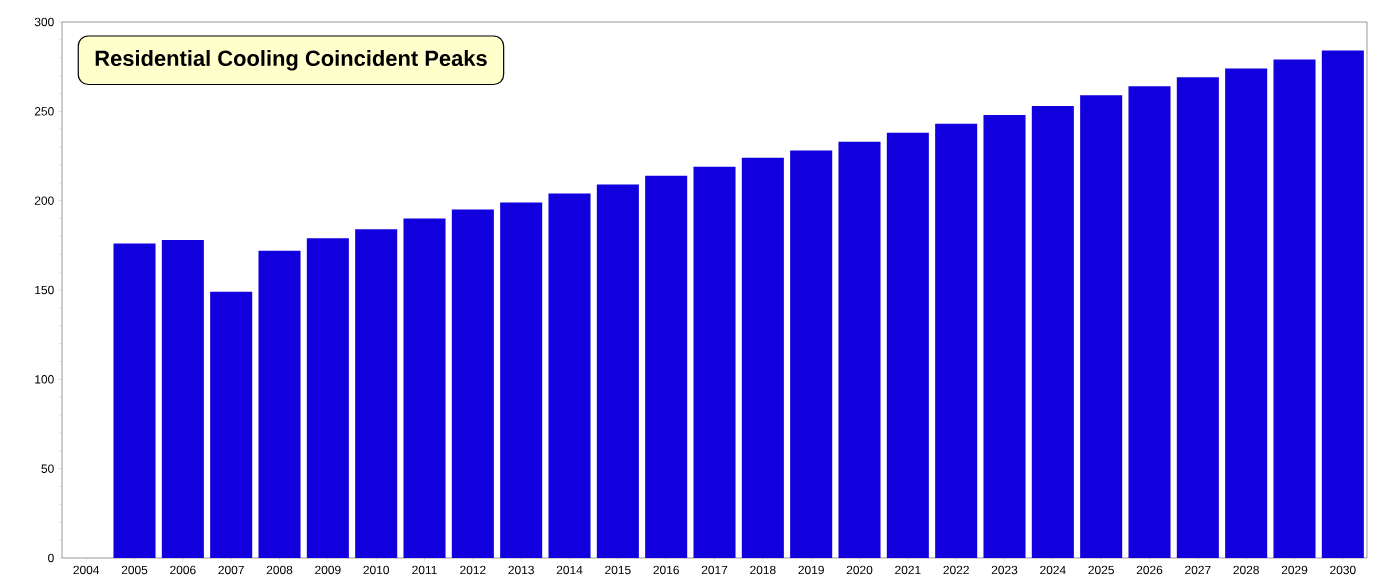  Describe the element at coordinates (291, 60) in the screenshot. I see `text: Residential Cooling Coincident Peaks` at that location.